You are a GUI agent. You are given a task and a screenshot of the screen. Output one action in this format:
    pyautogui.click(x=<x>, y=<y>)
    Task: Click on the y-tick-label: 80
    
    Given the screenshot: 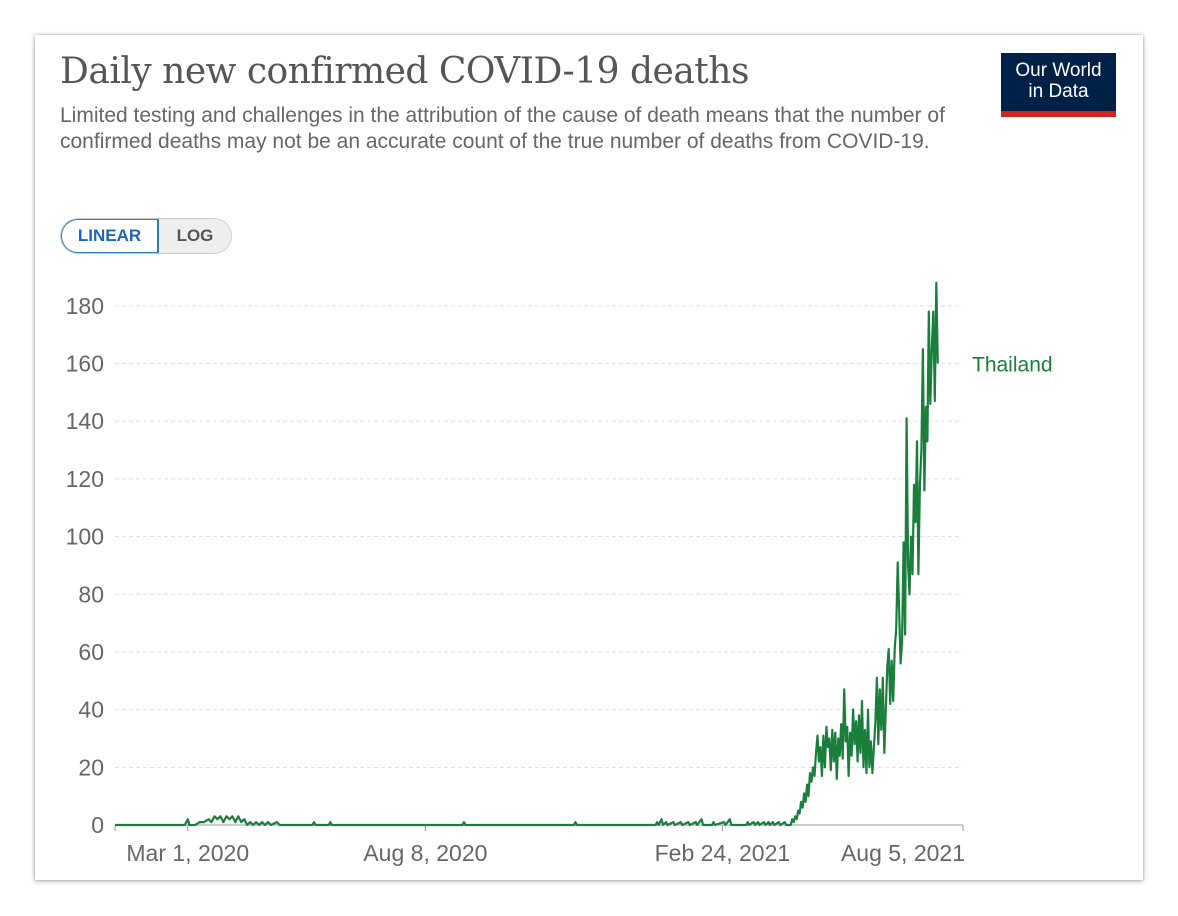 What is the action you would take?
    pyautogui.click(x=91, y=594)
    